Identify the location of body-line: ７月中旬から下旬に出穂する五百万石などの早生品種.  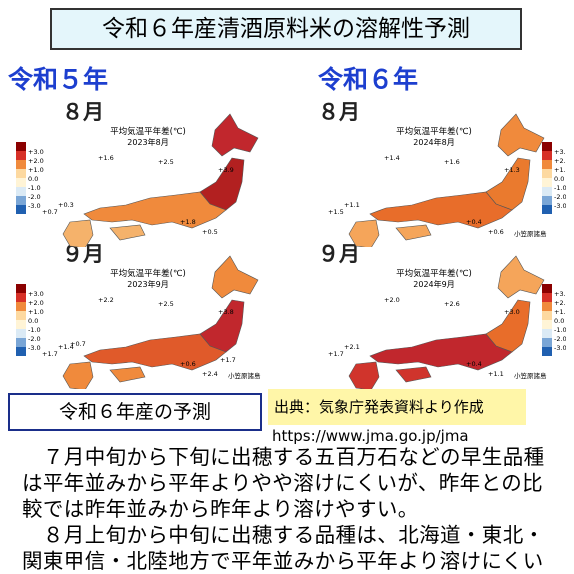
(283, 457).